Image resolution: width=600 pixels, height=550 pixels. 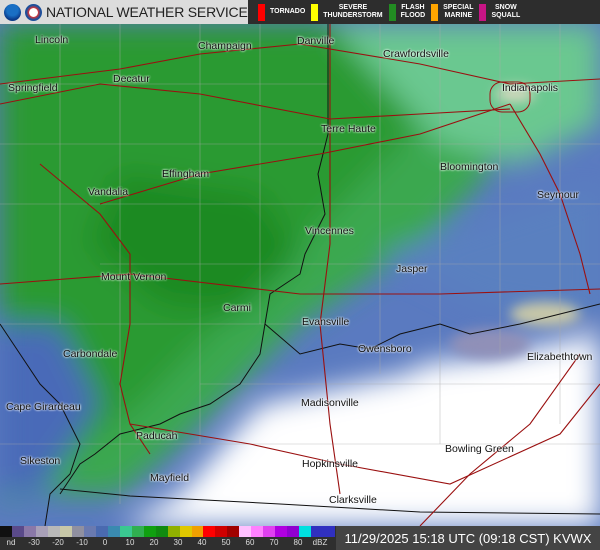 I want to click on brand: NATIONAL WEATHER SERVICE, so click(x=124, y=12).